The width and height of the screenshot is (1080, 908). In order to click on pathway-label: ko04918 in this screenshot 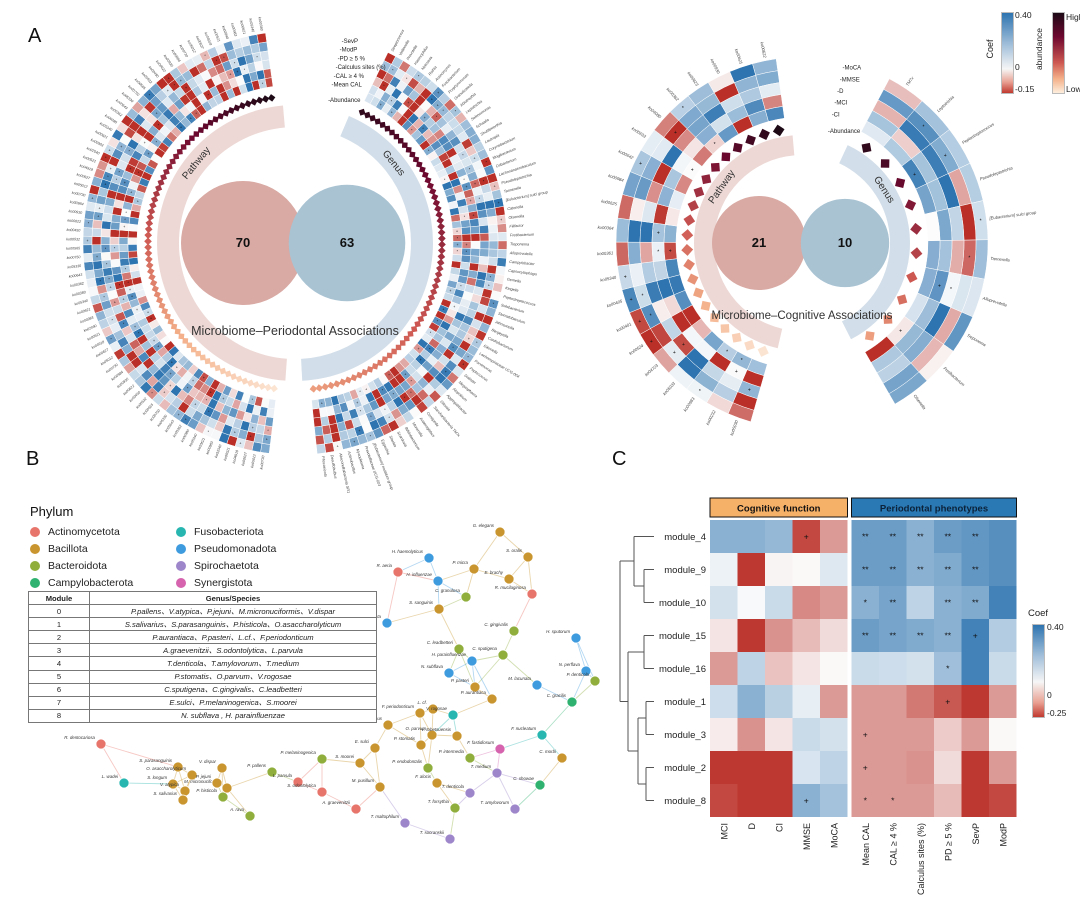, I will do `click(208, 39)`.